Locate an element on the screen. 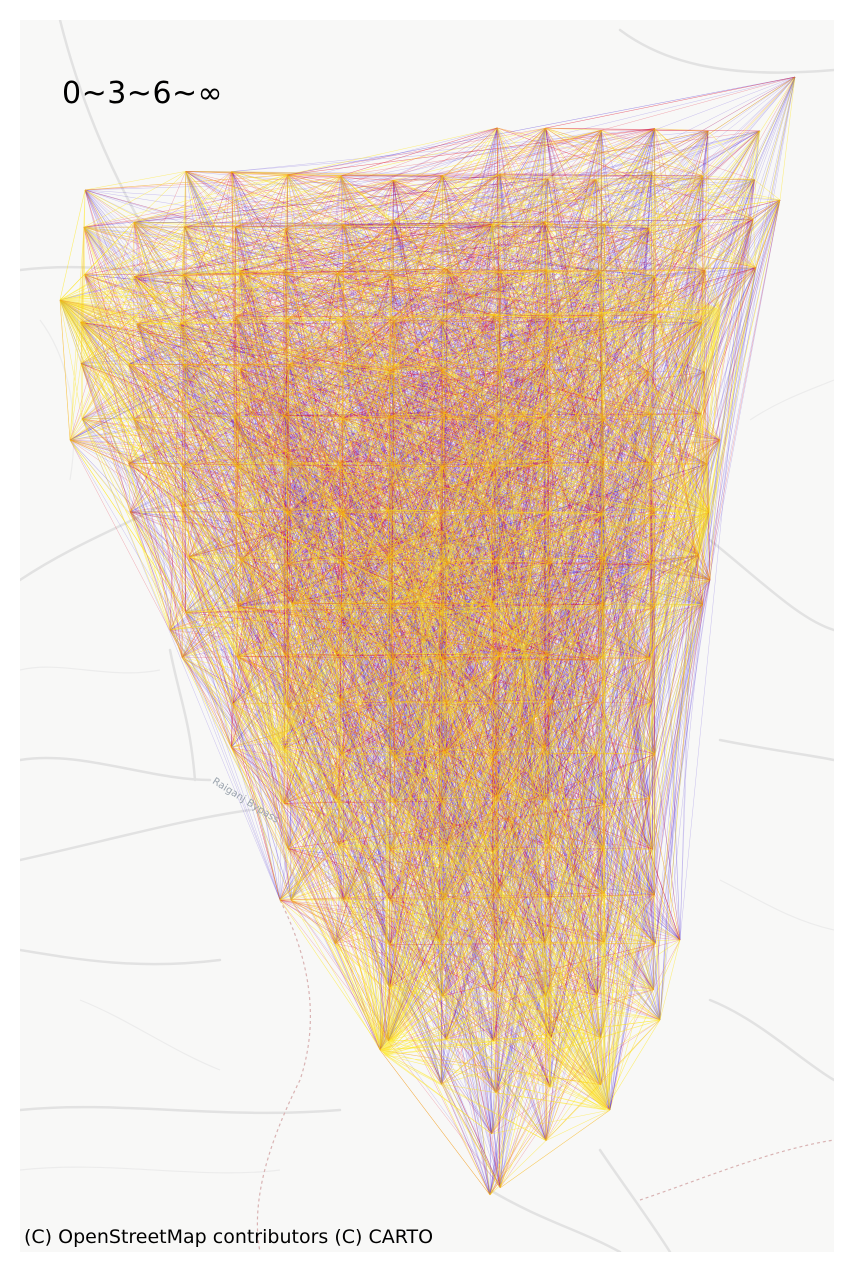  legend-title: 0~3~6~∞ is located at coordinates (143, 93).